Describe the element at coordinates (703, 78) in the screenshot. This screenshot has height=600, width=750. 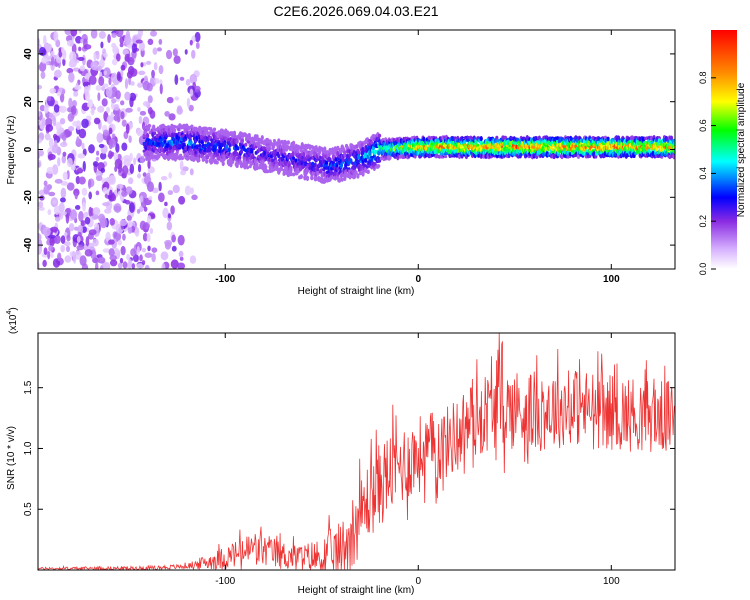
I see `colorbar-tick-label: 0.8` at that location.